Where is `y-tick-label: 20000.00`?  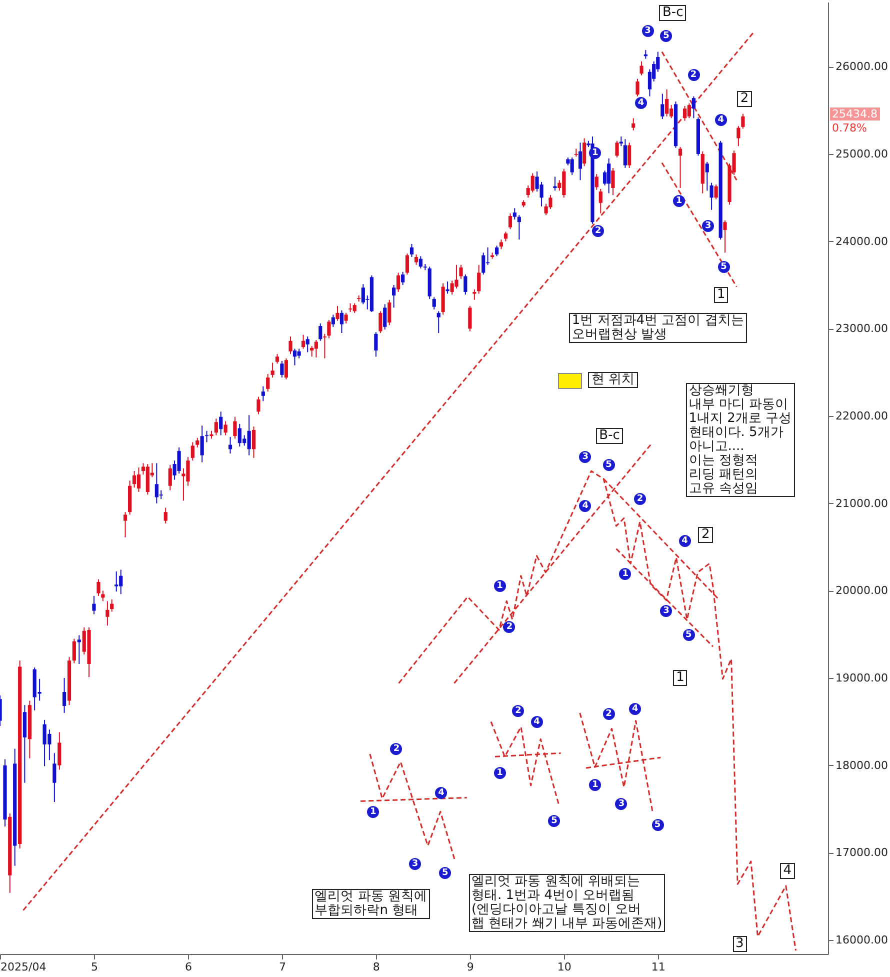
y-tick-label: 20000.00 is located at coordinates (862, 591).